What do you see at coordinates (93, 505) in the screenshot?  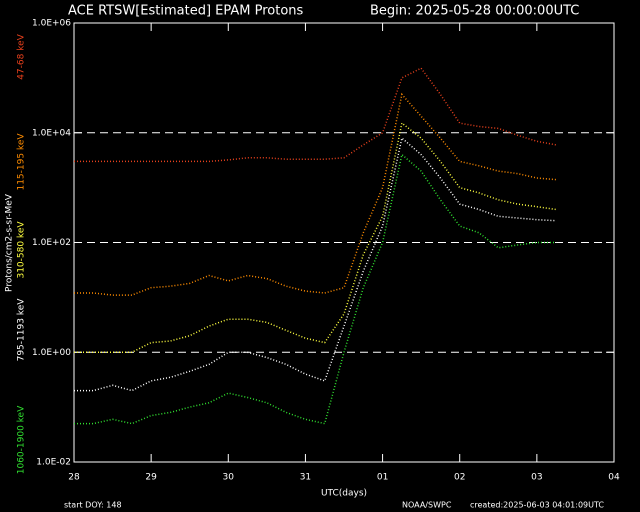 I see `footer-left: start DOY: 148` at bounding box center [93, 505].